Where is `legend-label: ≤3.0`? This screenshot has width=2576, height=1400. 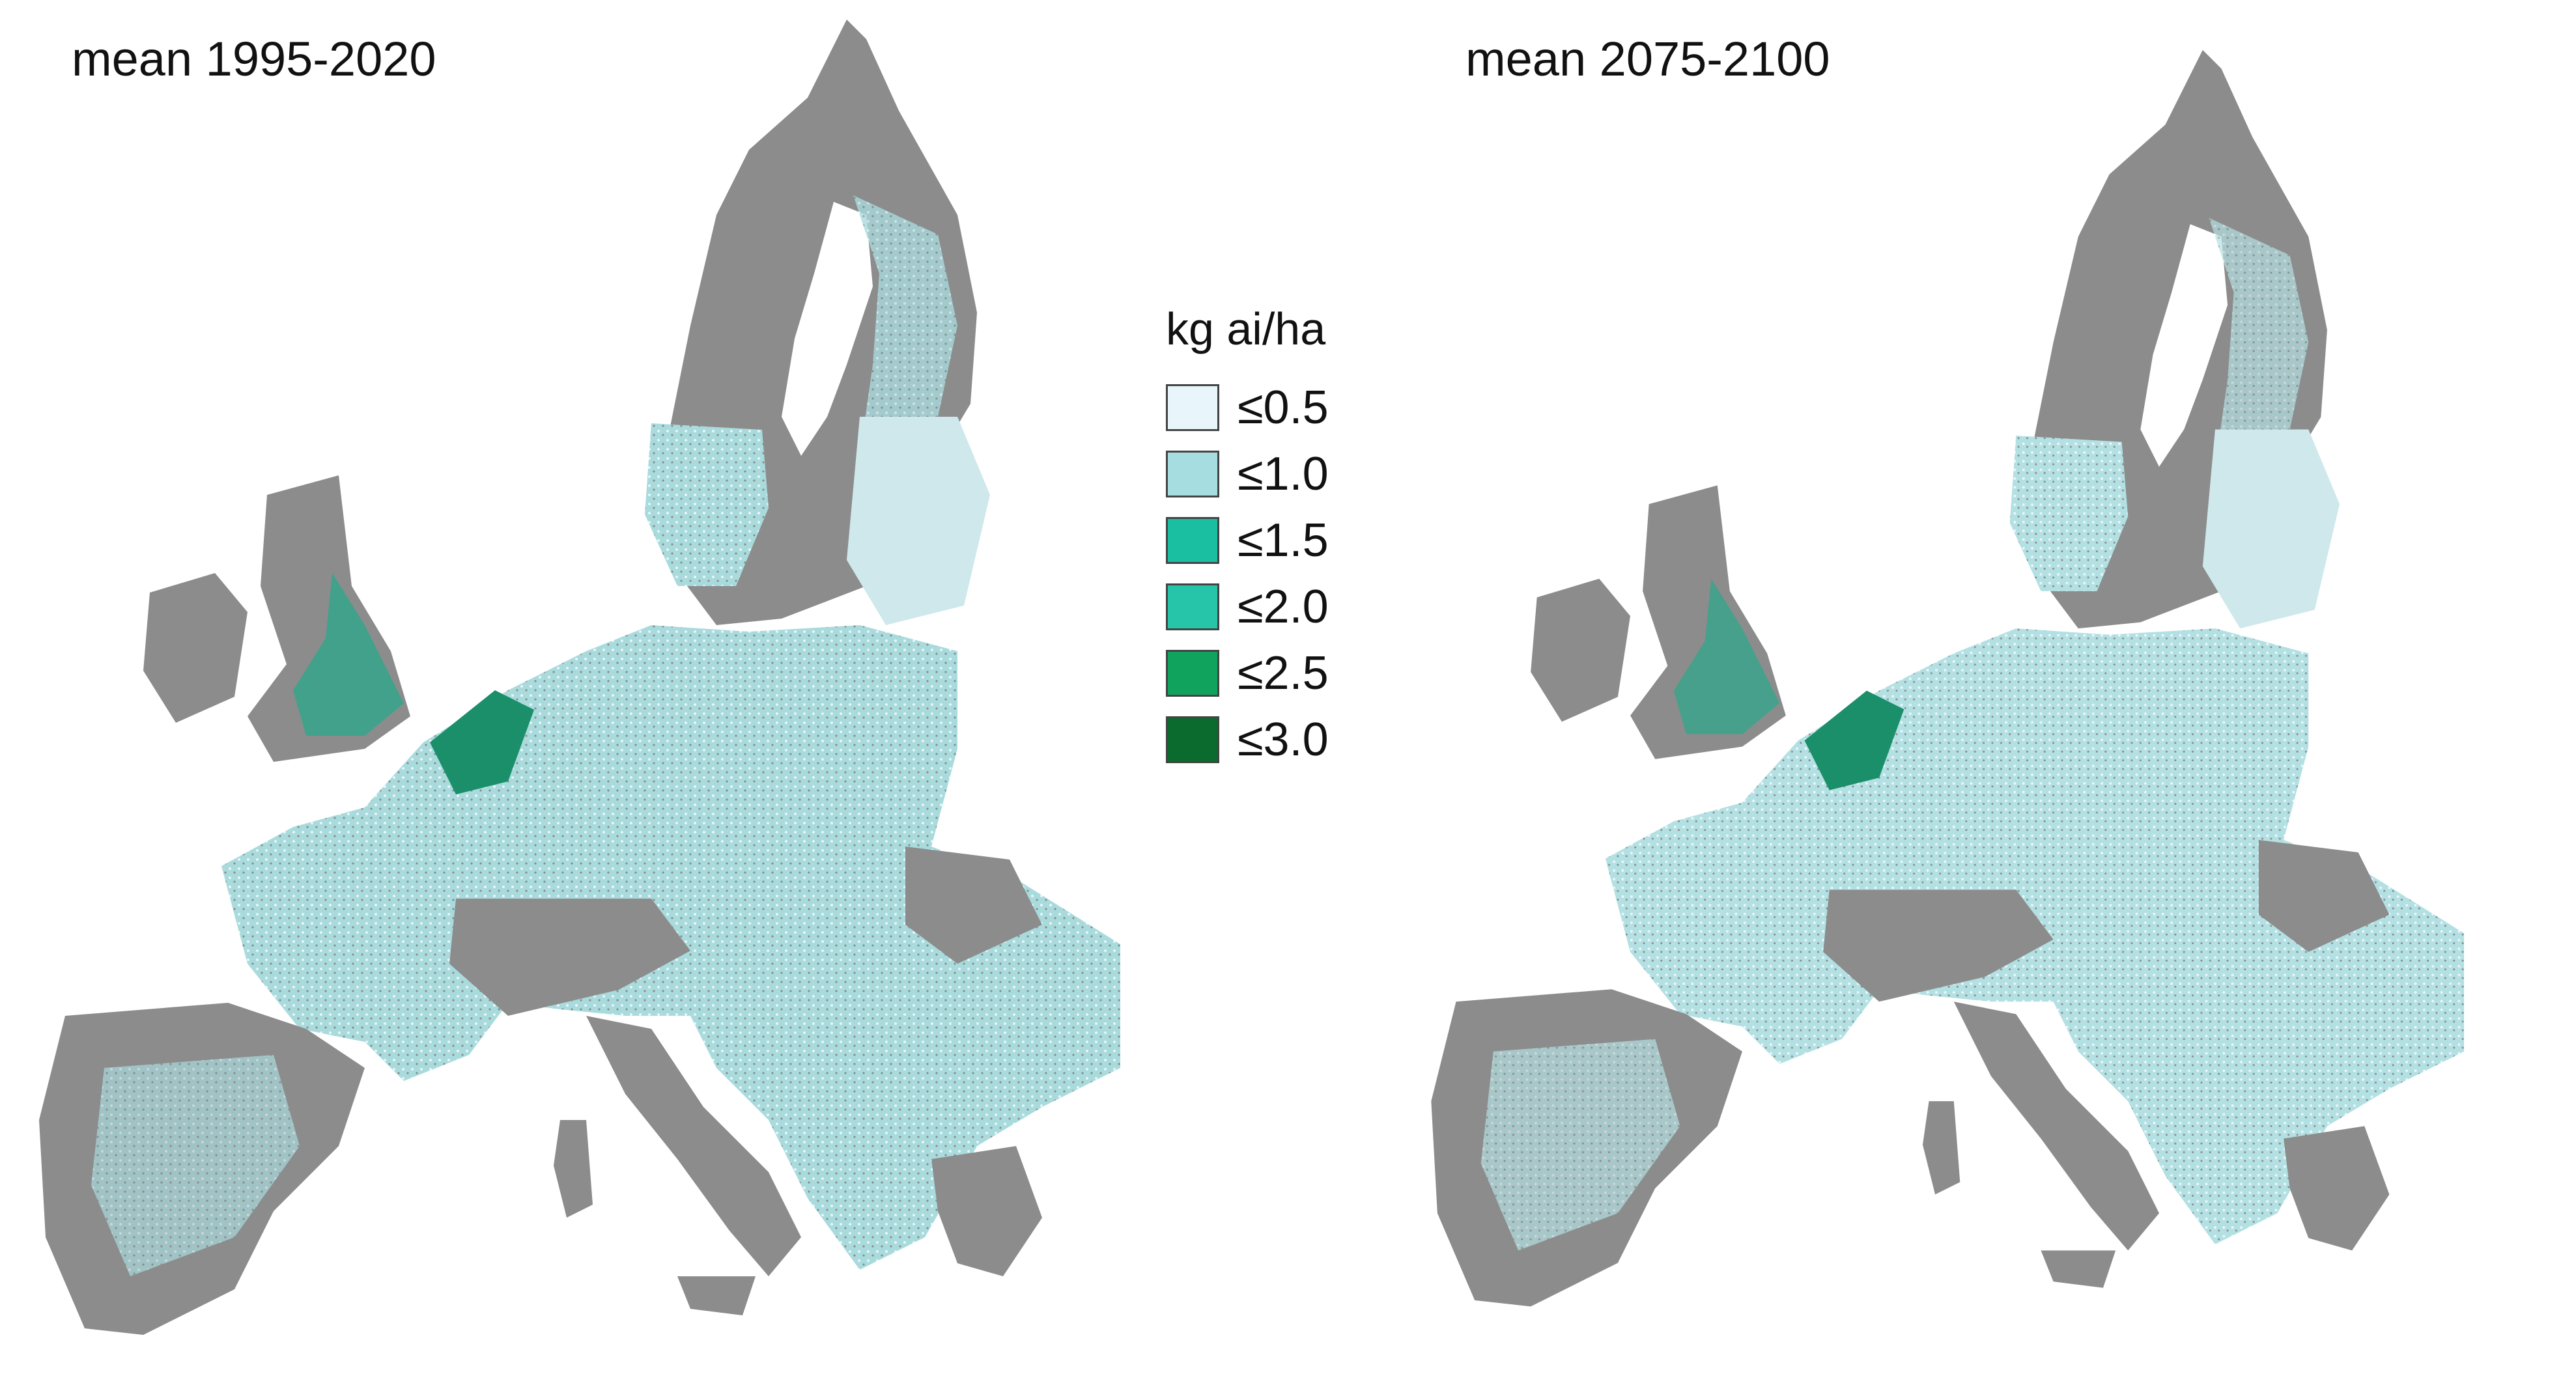
legend-label: ≤3.0 is located at coordinates (1283, 740).